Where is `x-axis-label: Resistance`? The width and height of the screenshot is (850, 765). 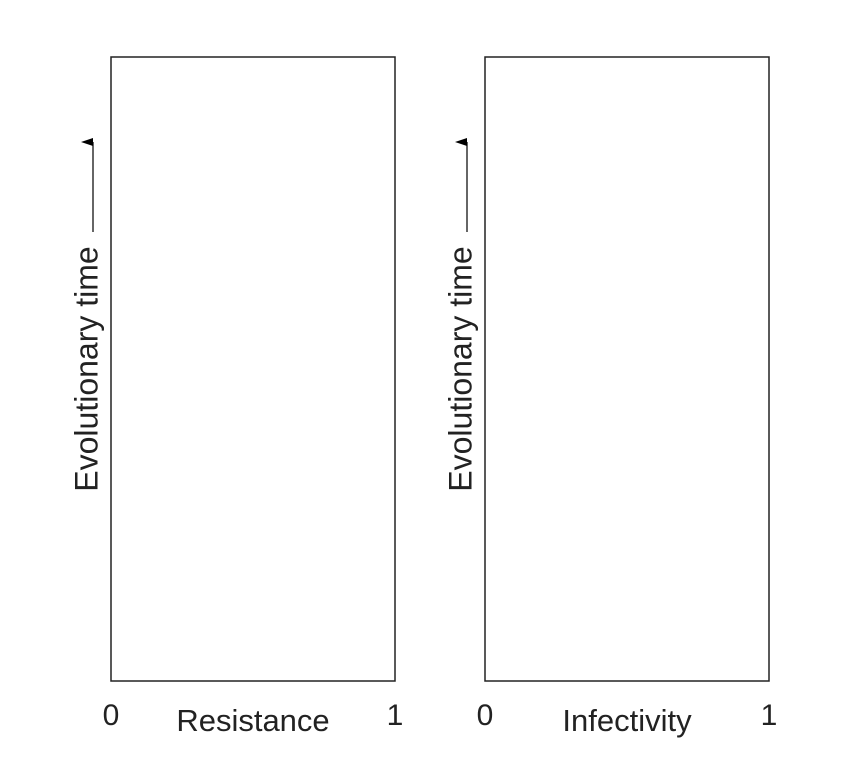
x-axis-label: Resistance is located at coordinates (252, 720).